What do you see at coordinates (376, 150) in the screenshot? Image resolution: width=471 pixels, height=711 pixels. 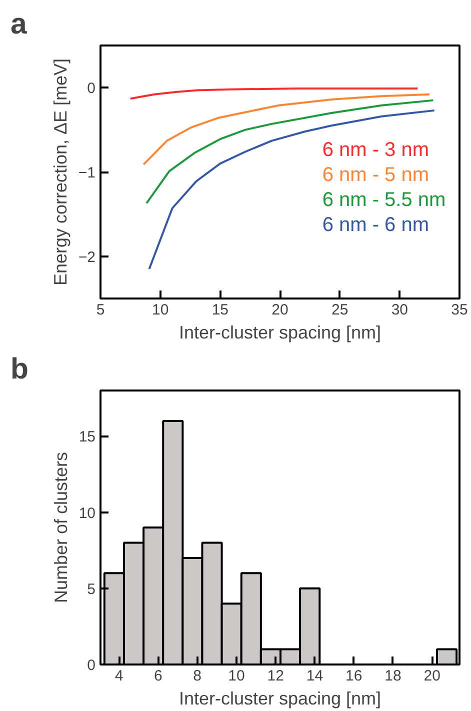 I see `text: 6 nm - 3 nm` at bounding box center [376, 150].